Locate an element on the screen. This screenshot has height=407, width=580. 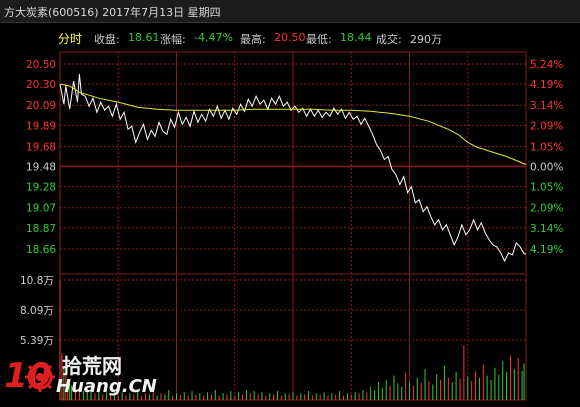
low-label: 最低: is located at coordinates (319, 39).